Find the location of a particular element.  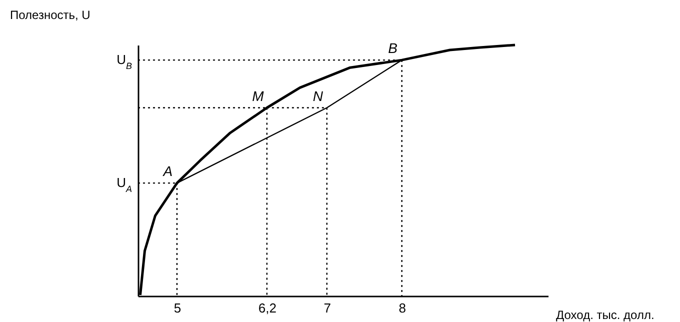

x-axis-title: Доход. тыс. долл. is located at coordinates (605, 315).